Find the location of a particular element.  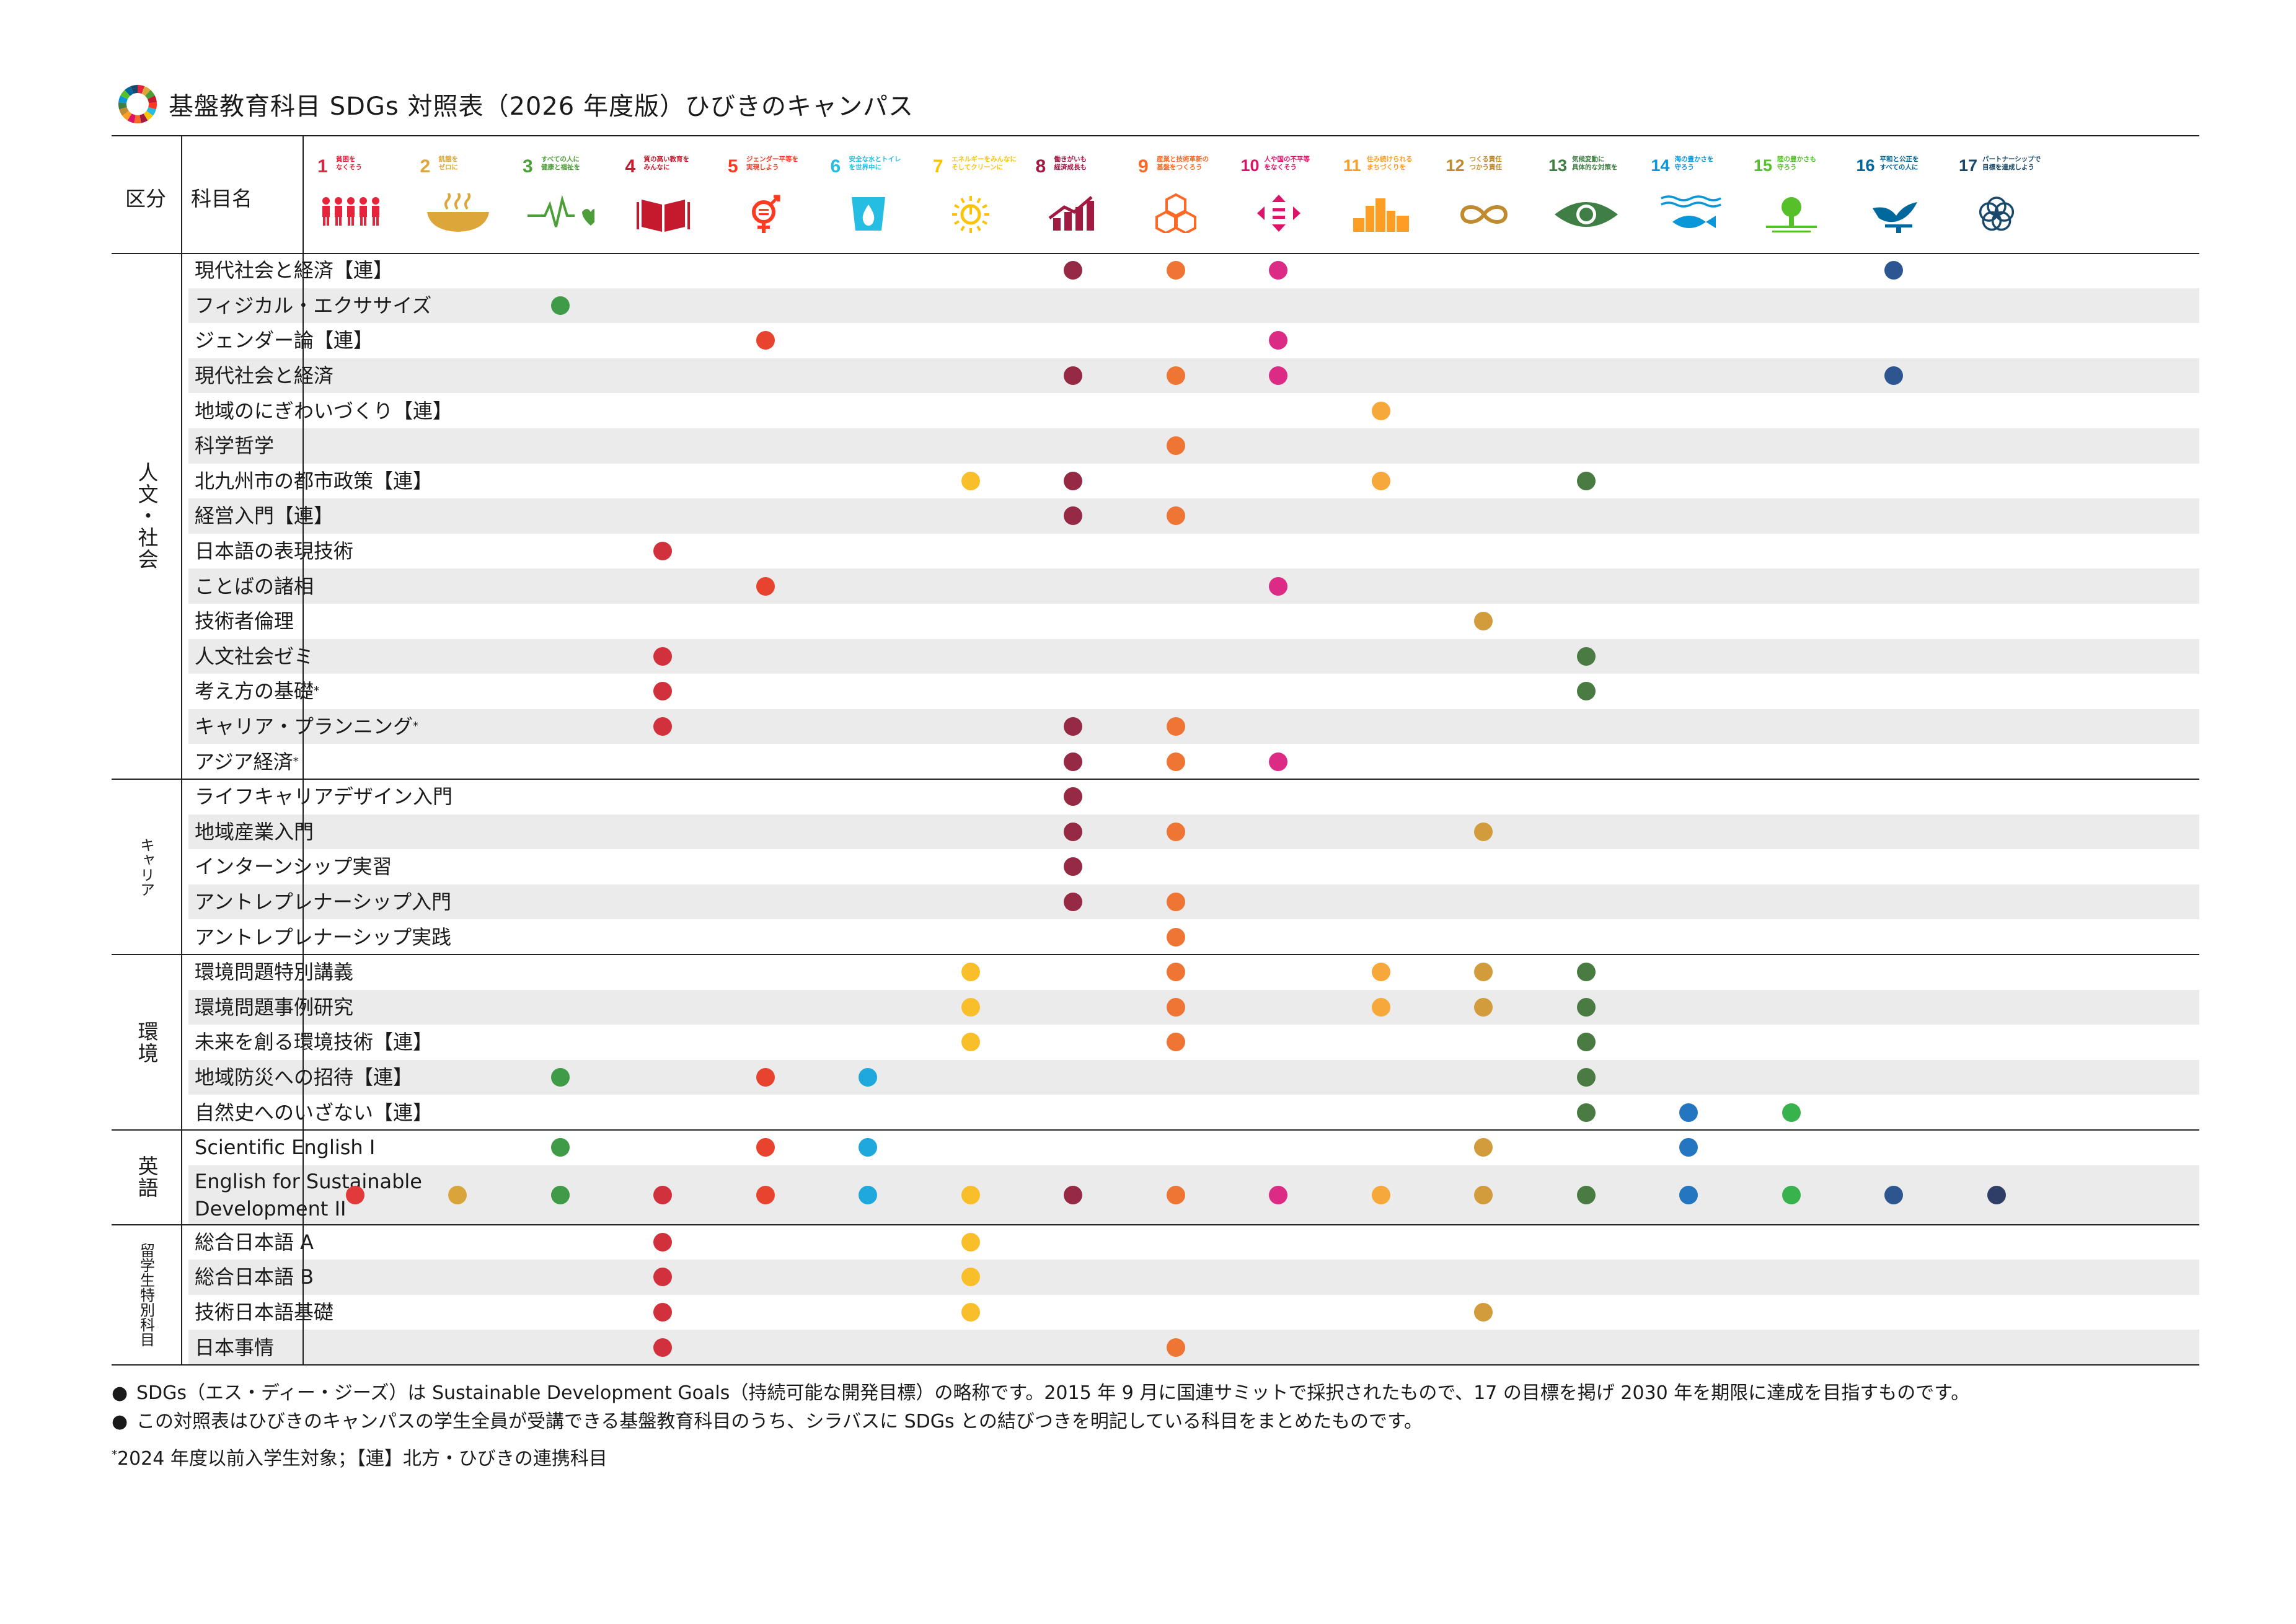

table-row: アジア経済 * is located at coordinates (1193, 761).